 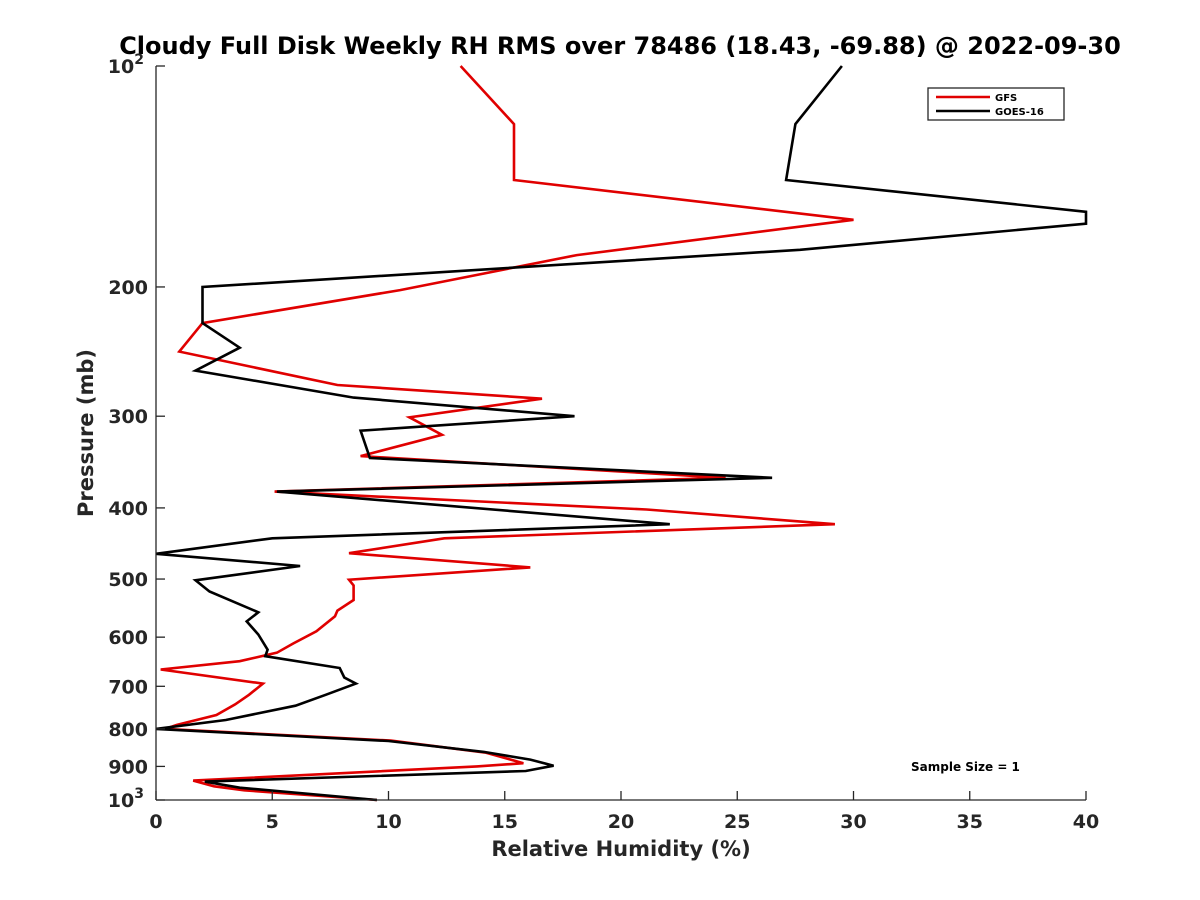 I want to click on sample-size-annotation: Sample Size = 1, so click(x=965, y=767).